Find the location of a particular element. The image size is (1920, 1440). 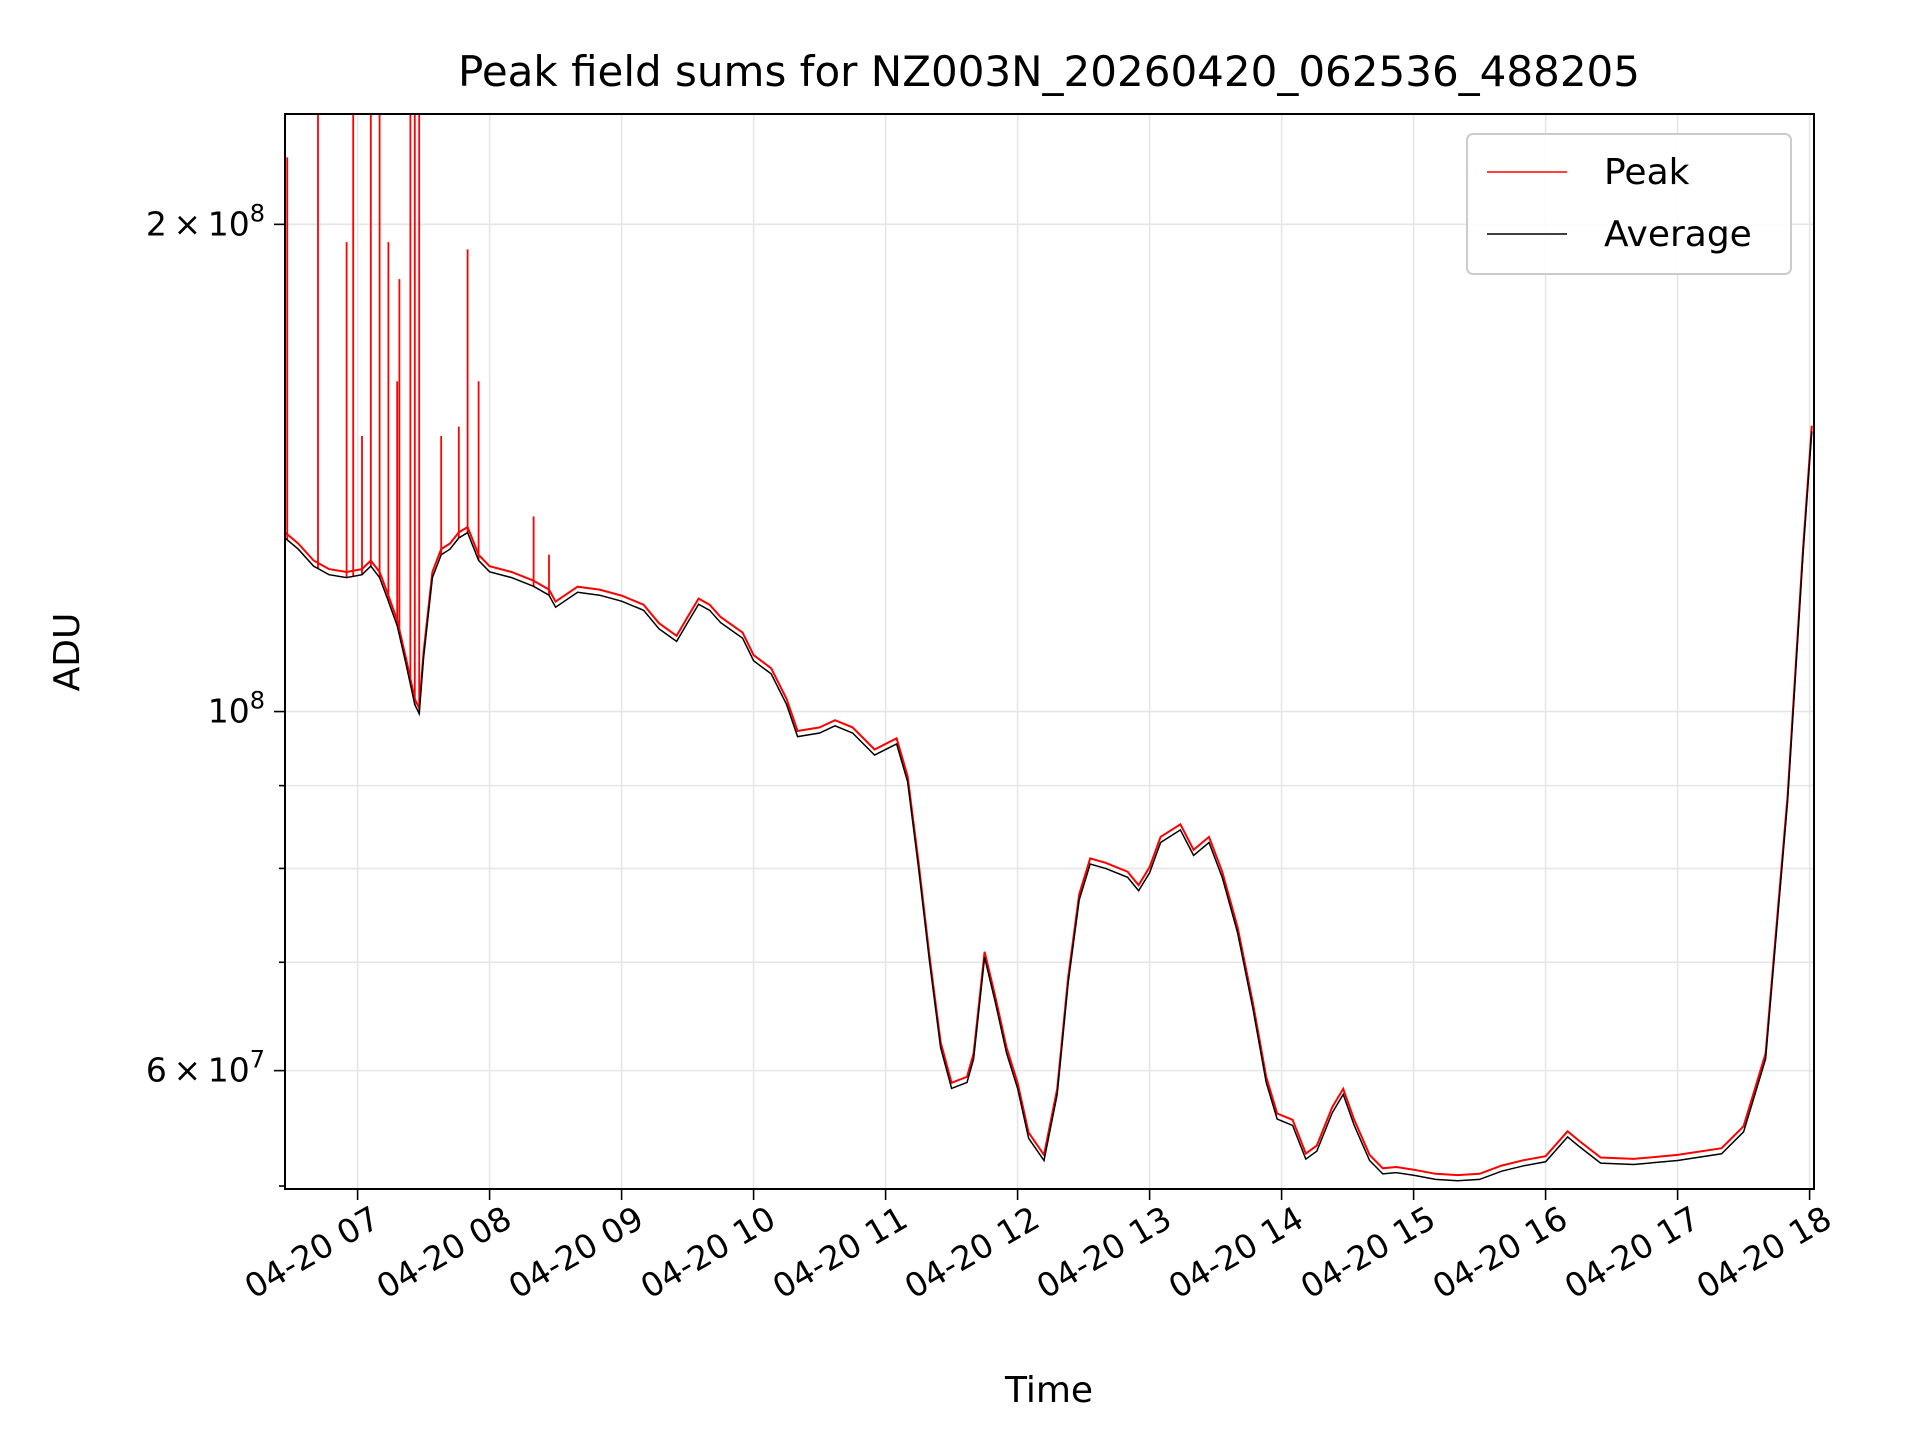

legend-box is located at coordinates (1629, 204).